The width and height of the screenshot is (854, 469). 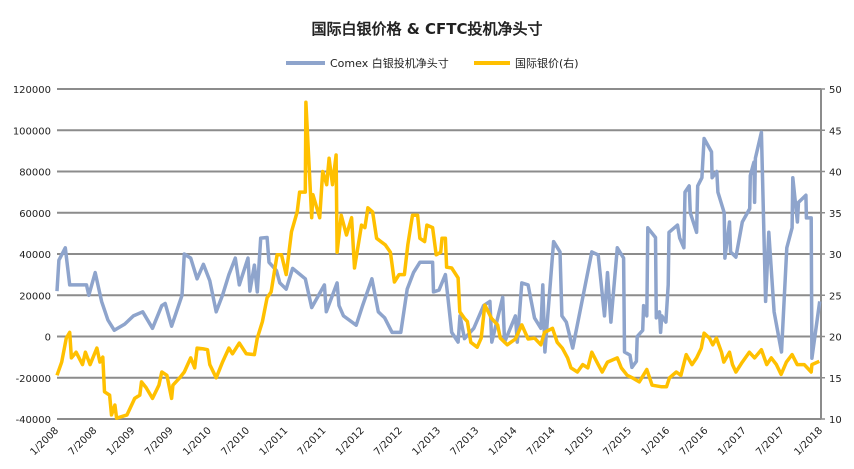 I want to click on legend-label-price: 国际银价(右), so click(x=547, y=63).